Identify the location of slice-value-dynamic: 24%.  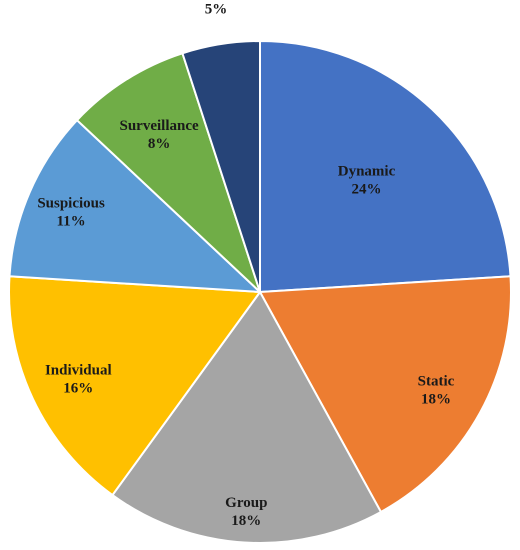
(367, 190).